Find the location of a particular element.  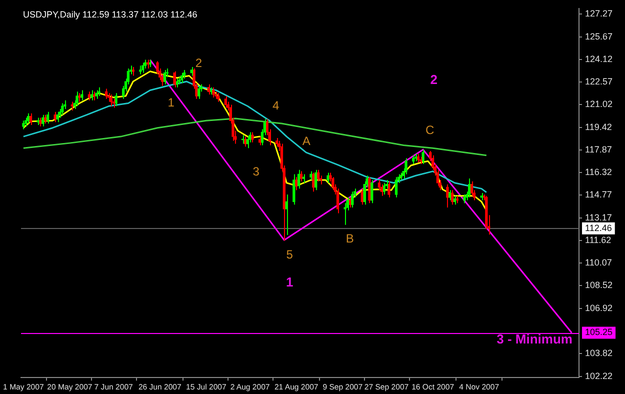

y-tick-label: 103.82 is located at coordinates (599, 353).